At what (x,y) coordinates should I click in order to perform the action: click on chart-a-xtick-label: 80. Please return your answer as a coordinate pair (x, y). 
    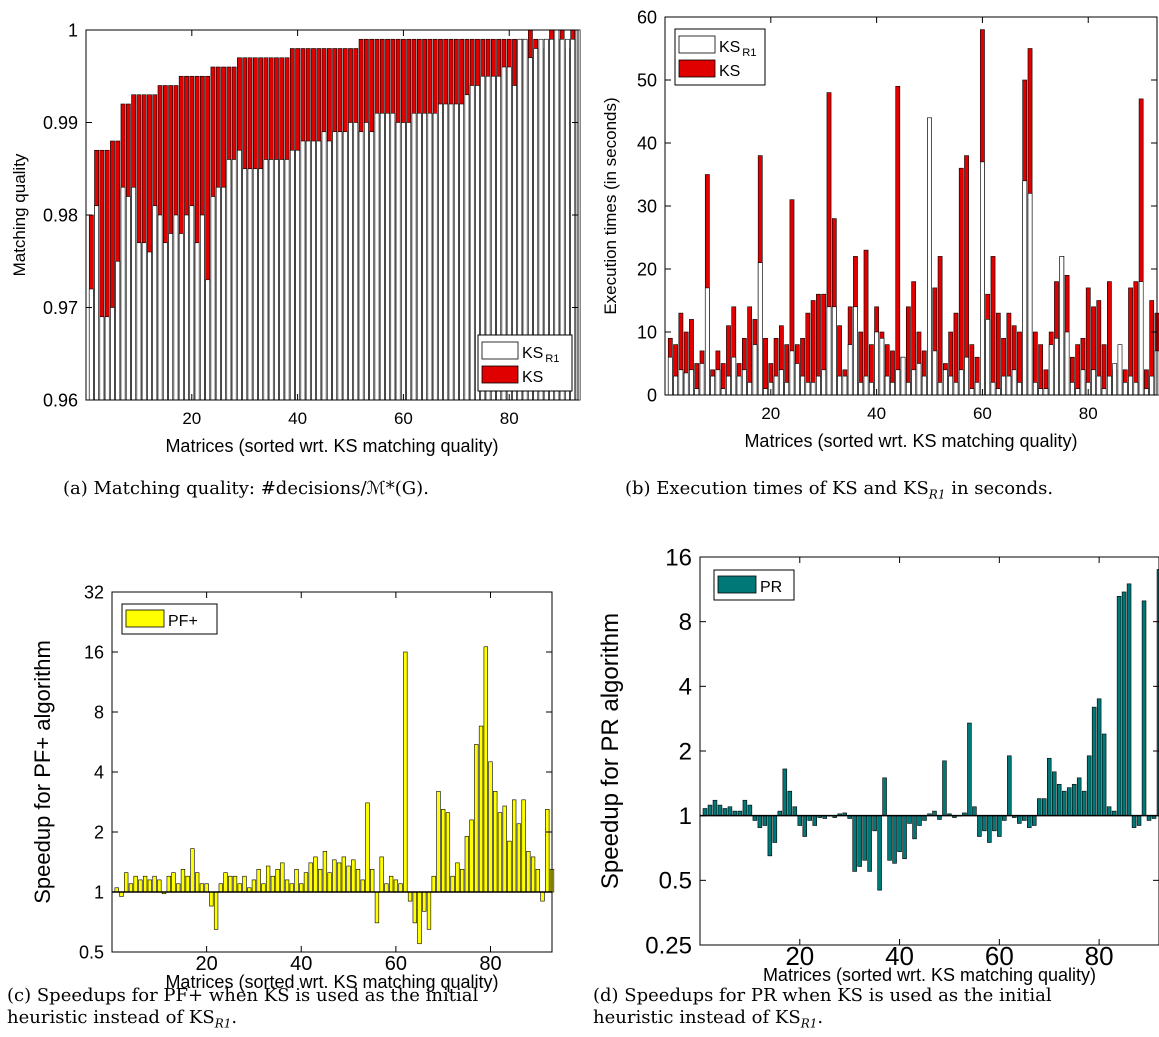
    Looking at the image, I should click on (509, 418).